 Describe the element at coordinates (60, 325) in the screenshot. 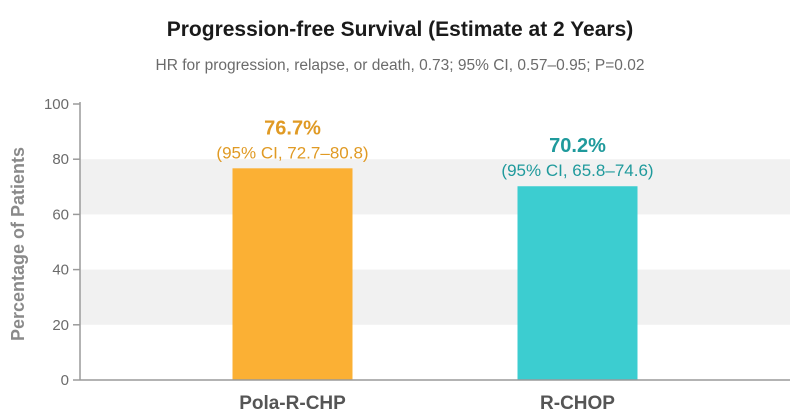

I see `y-tick-label: 20` at that location.